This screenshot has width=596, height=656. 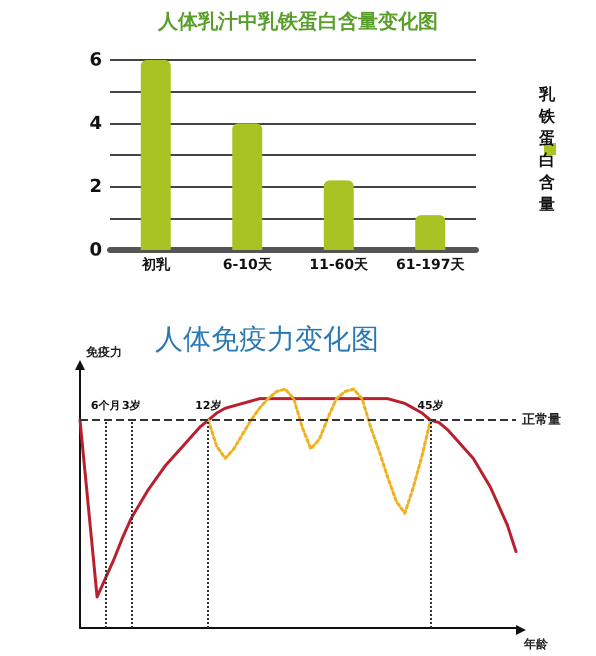 What do you see at coordinates (95, 123) in the screenshot?
I see `y-tick-label: 4` at bounding box center [95, 123].